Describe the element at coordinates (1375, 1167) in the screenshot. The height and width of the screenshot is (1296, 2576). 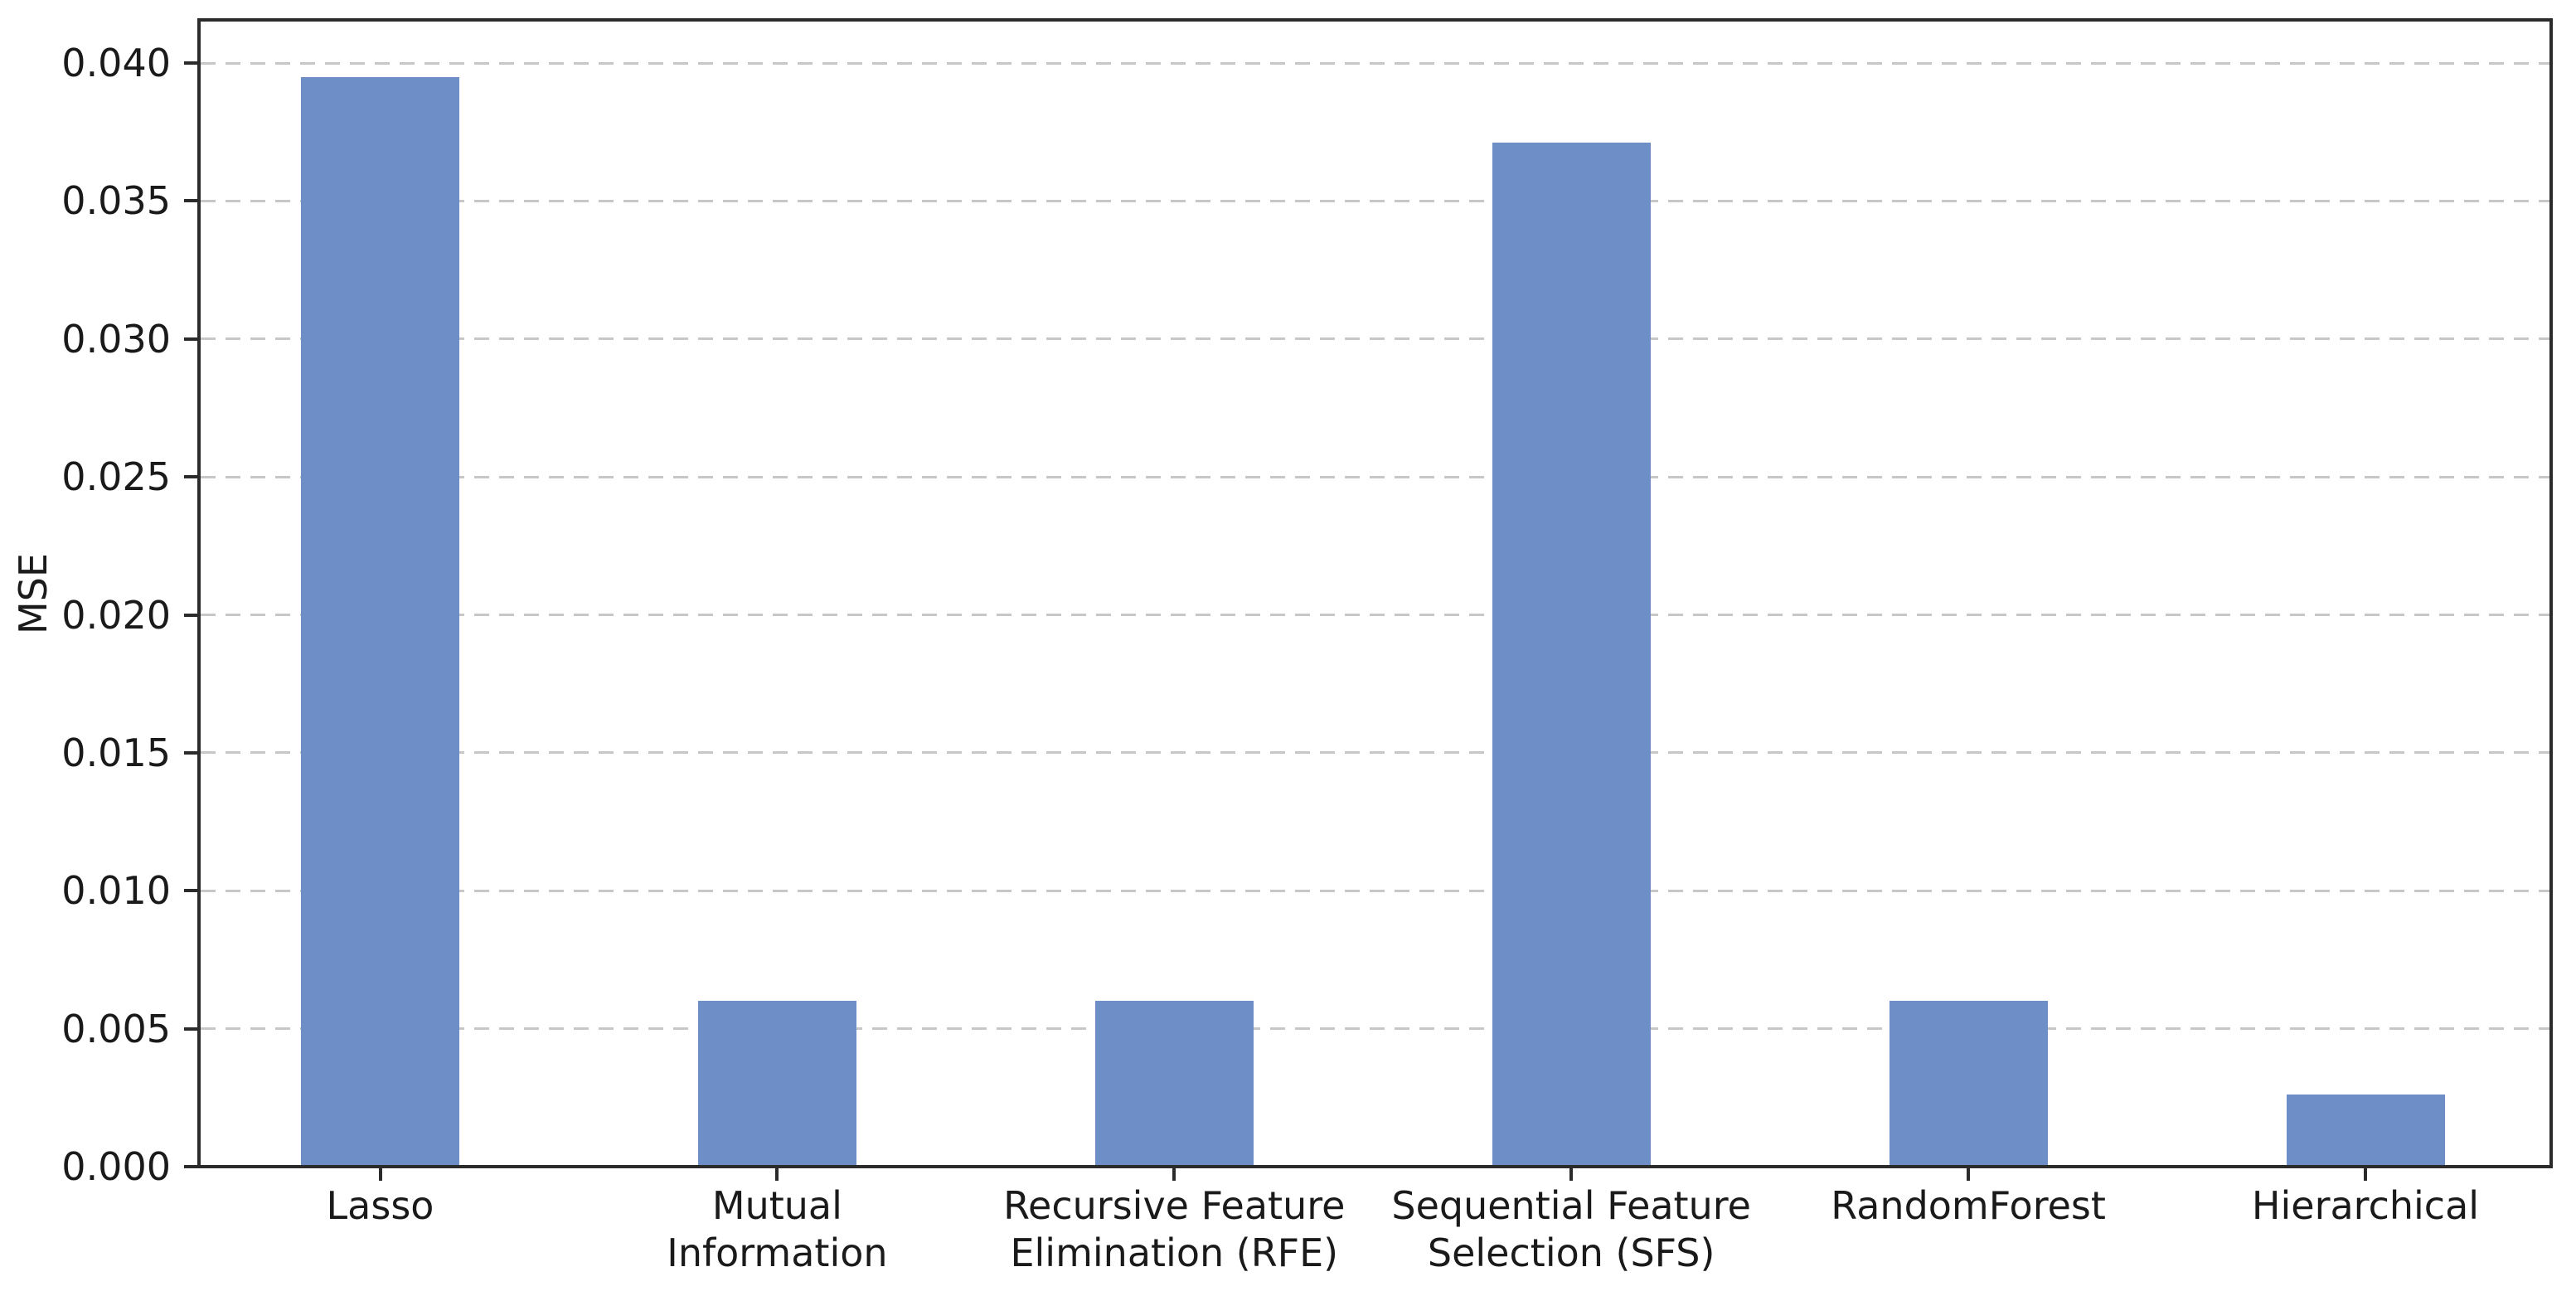
I see `bottom-spine` at that location.